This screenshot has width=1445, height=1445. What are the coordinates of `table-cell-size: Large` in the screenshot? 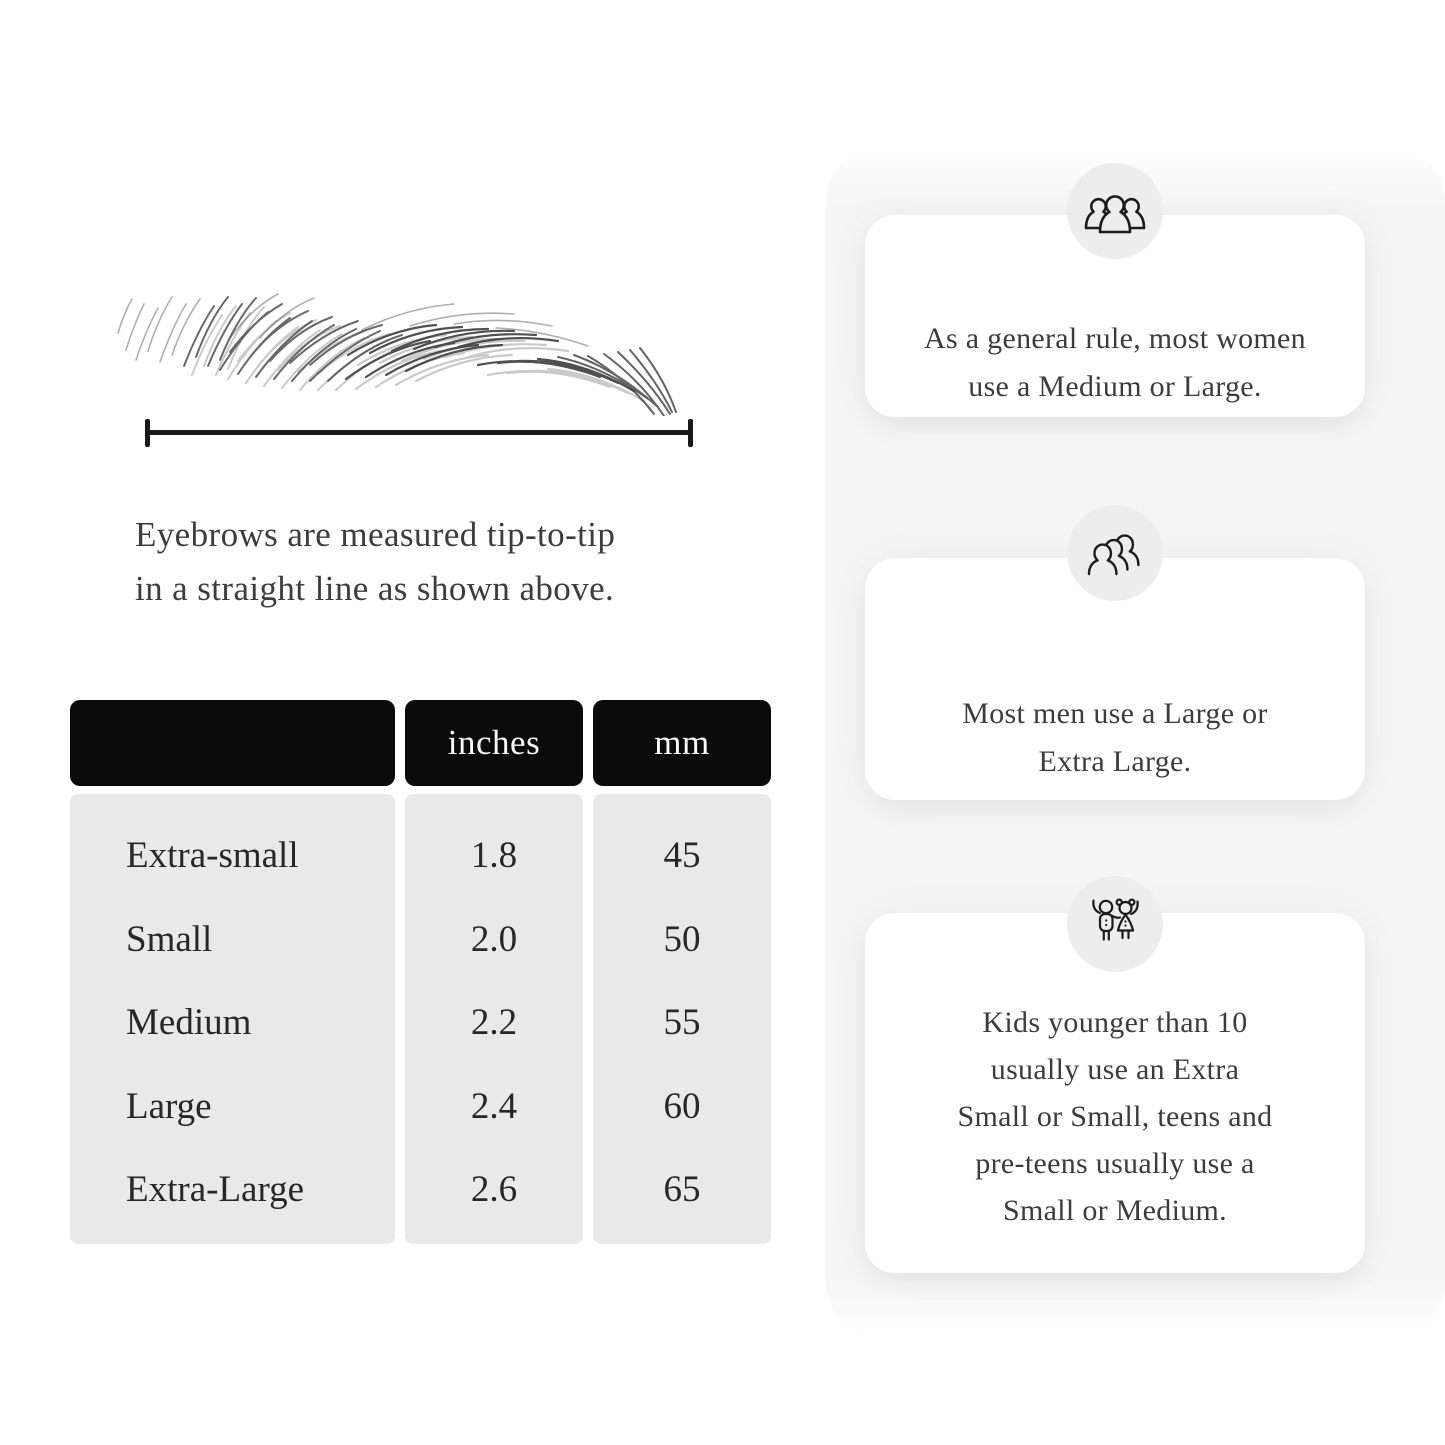 It's located at (169, 1106).